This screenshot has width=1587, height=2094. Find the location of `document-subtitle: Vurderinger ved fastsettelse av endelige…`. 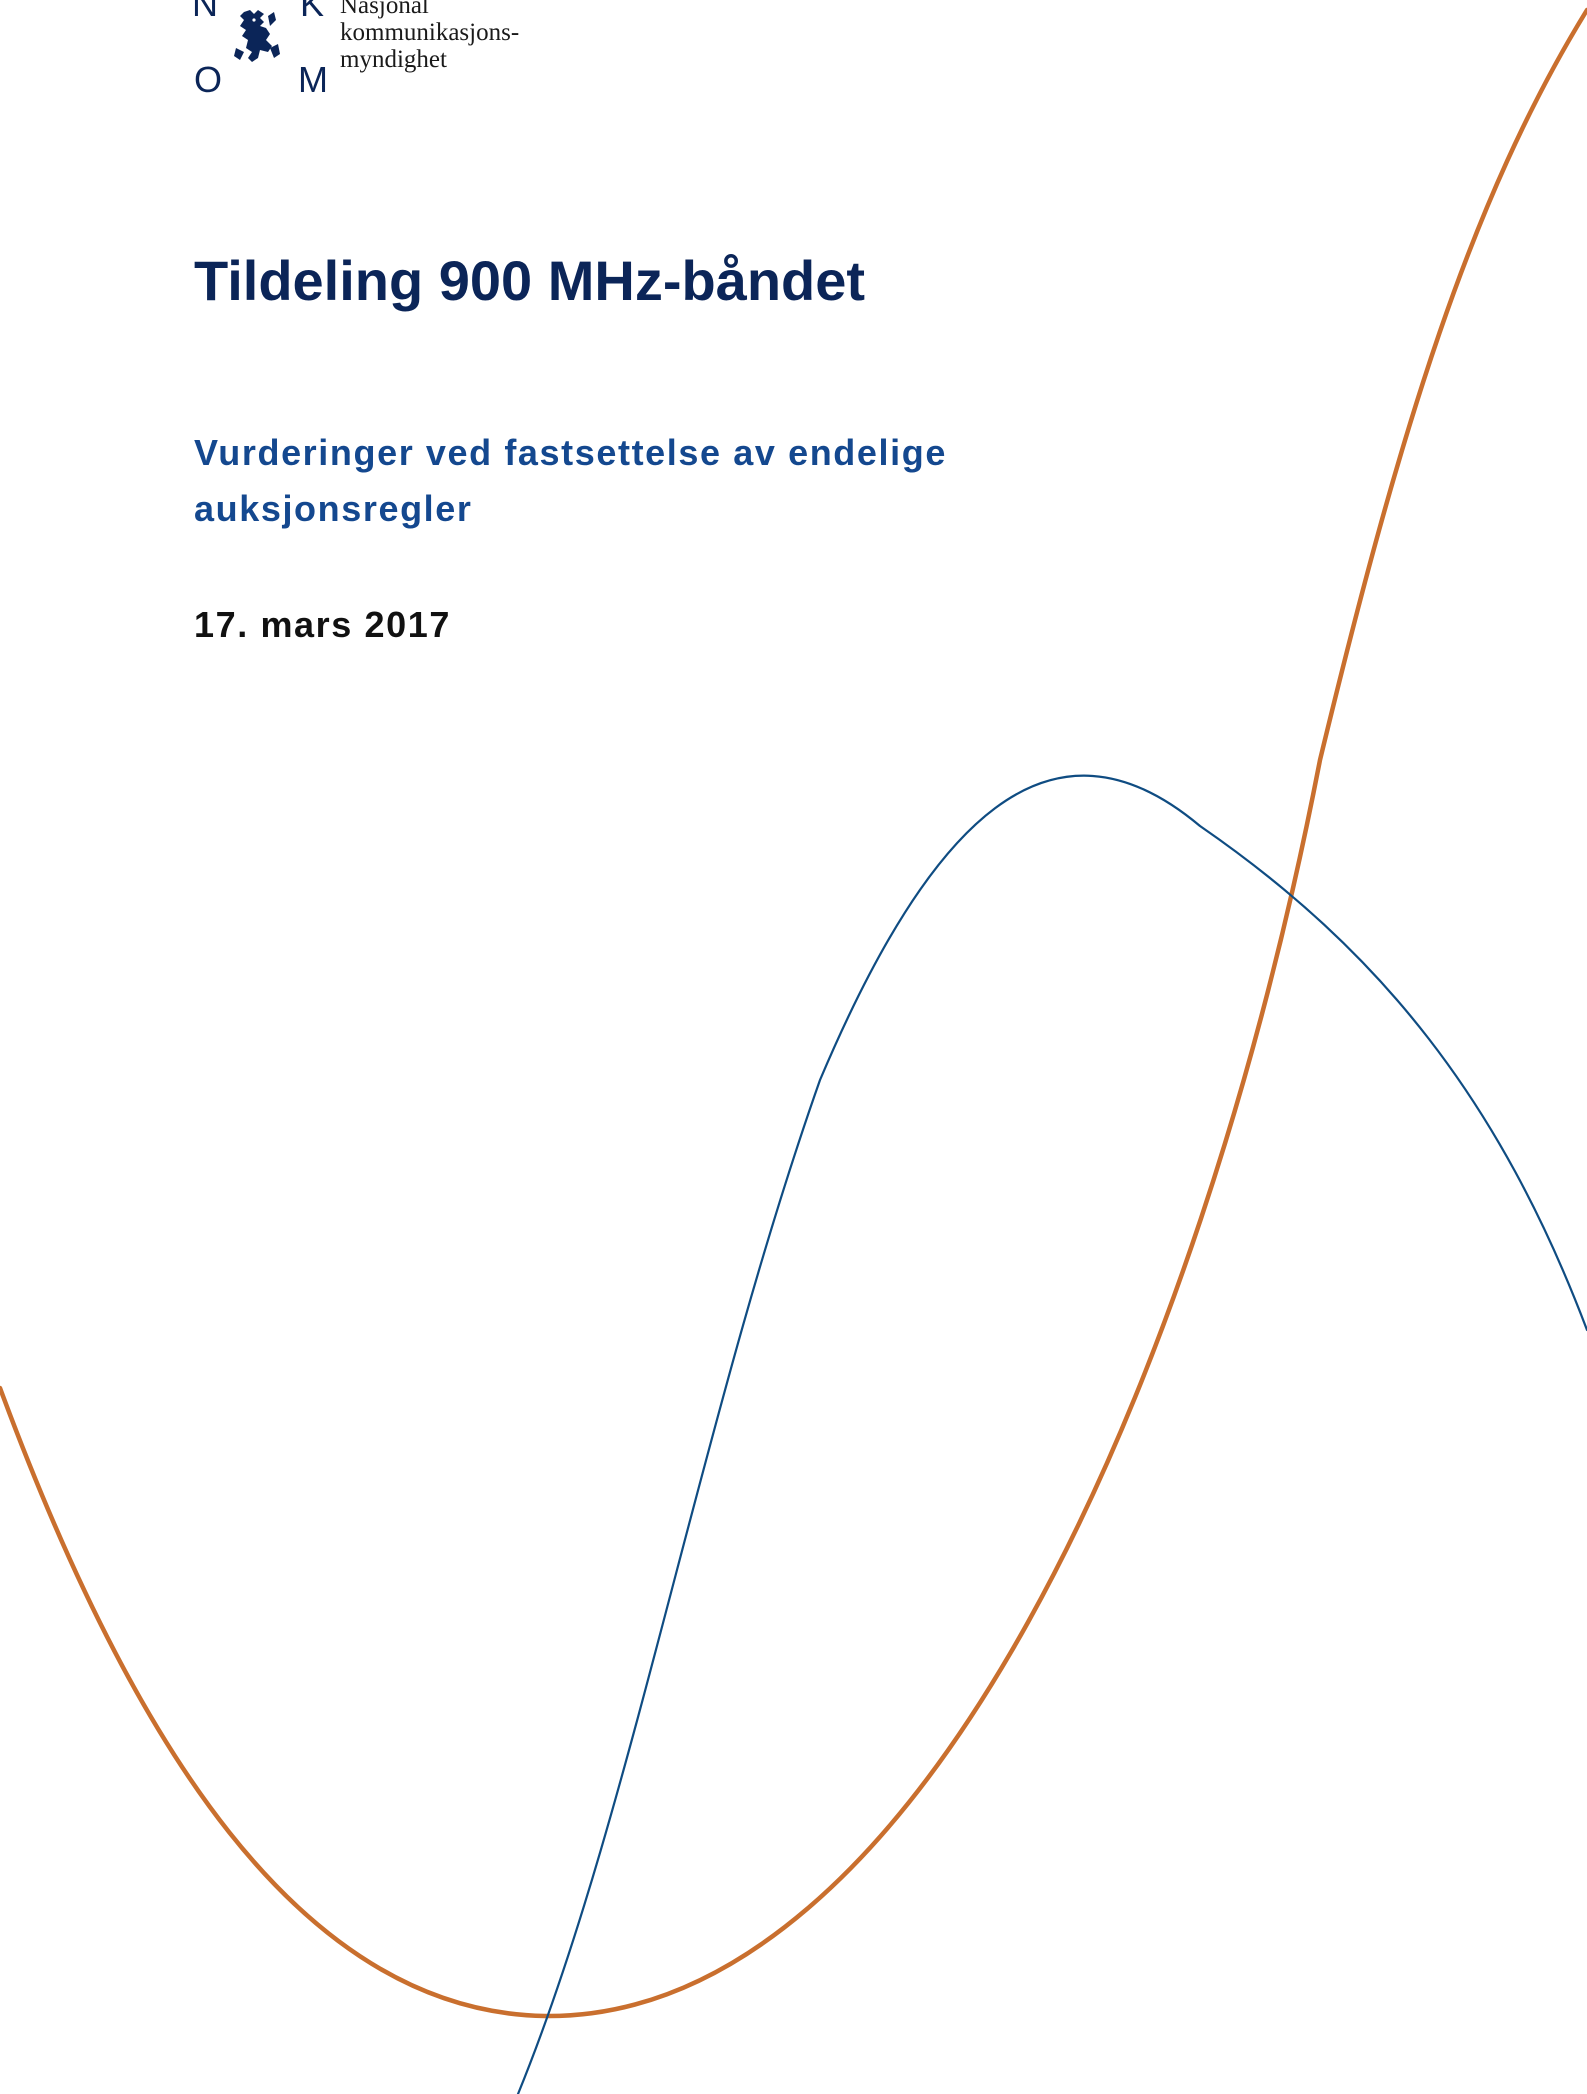

document-subtitle: Vurderinger ved fastsettelse av endelige… is located at coordinates (644, 481).